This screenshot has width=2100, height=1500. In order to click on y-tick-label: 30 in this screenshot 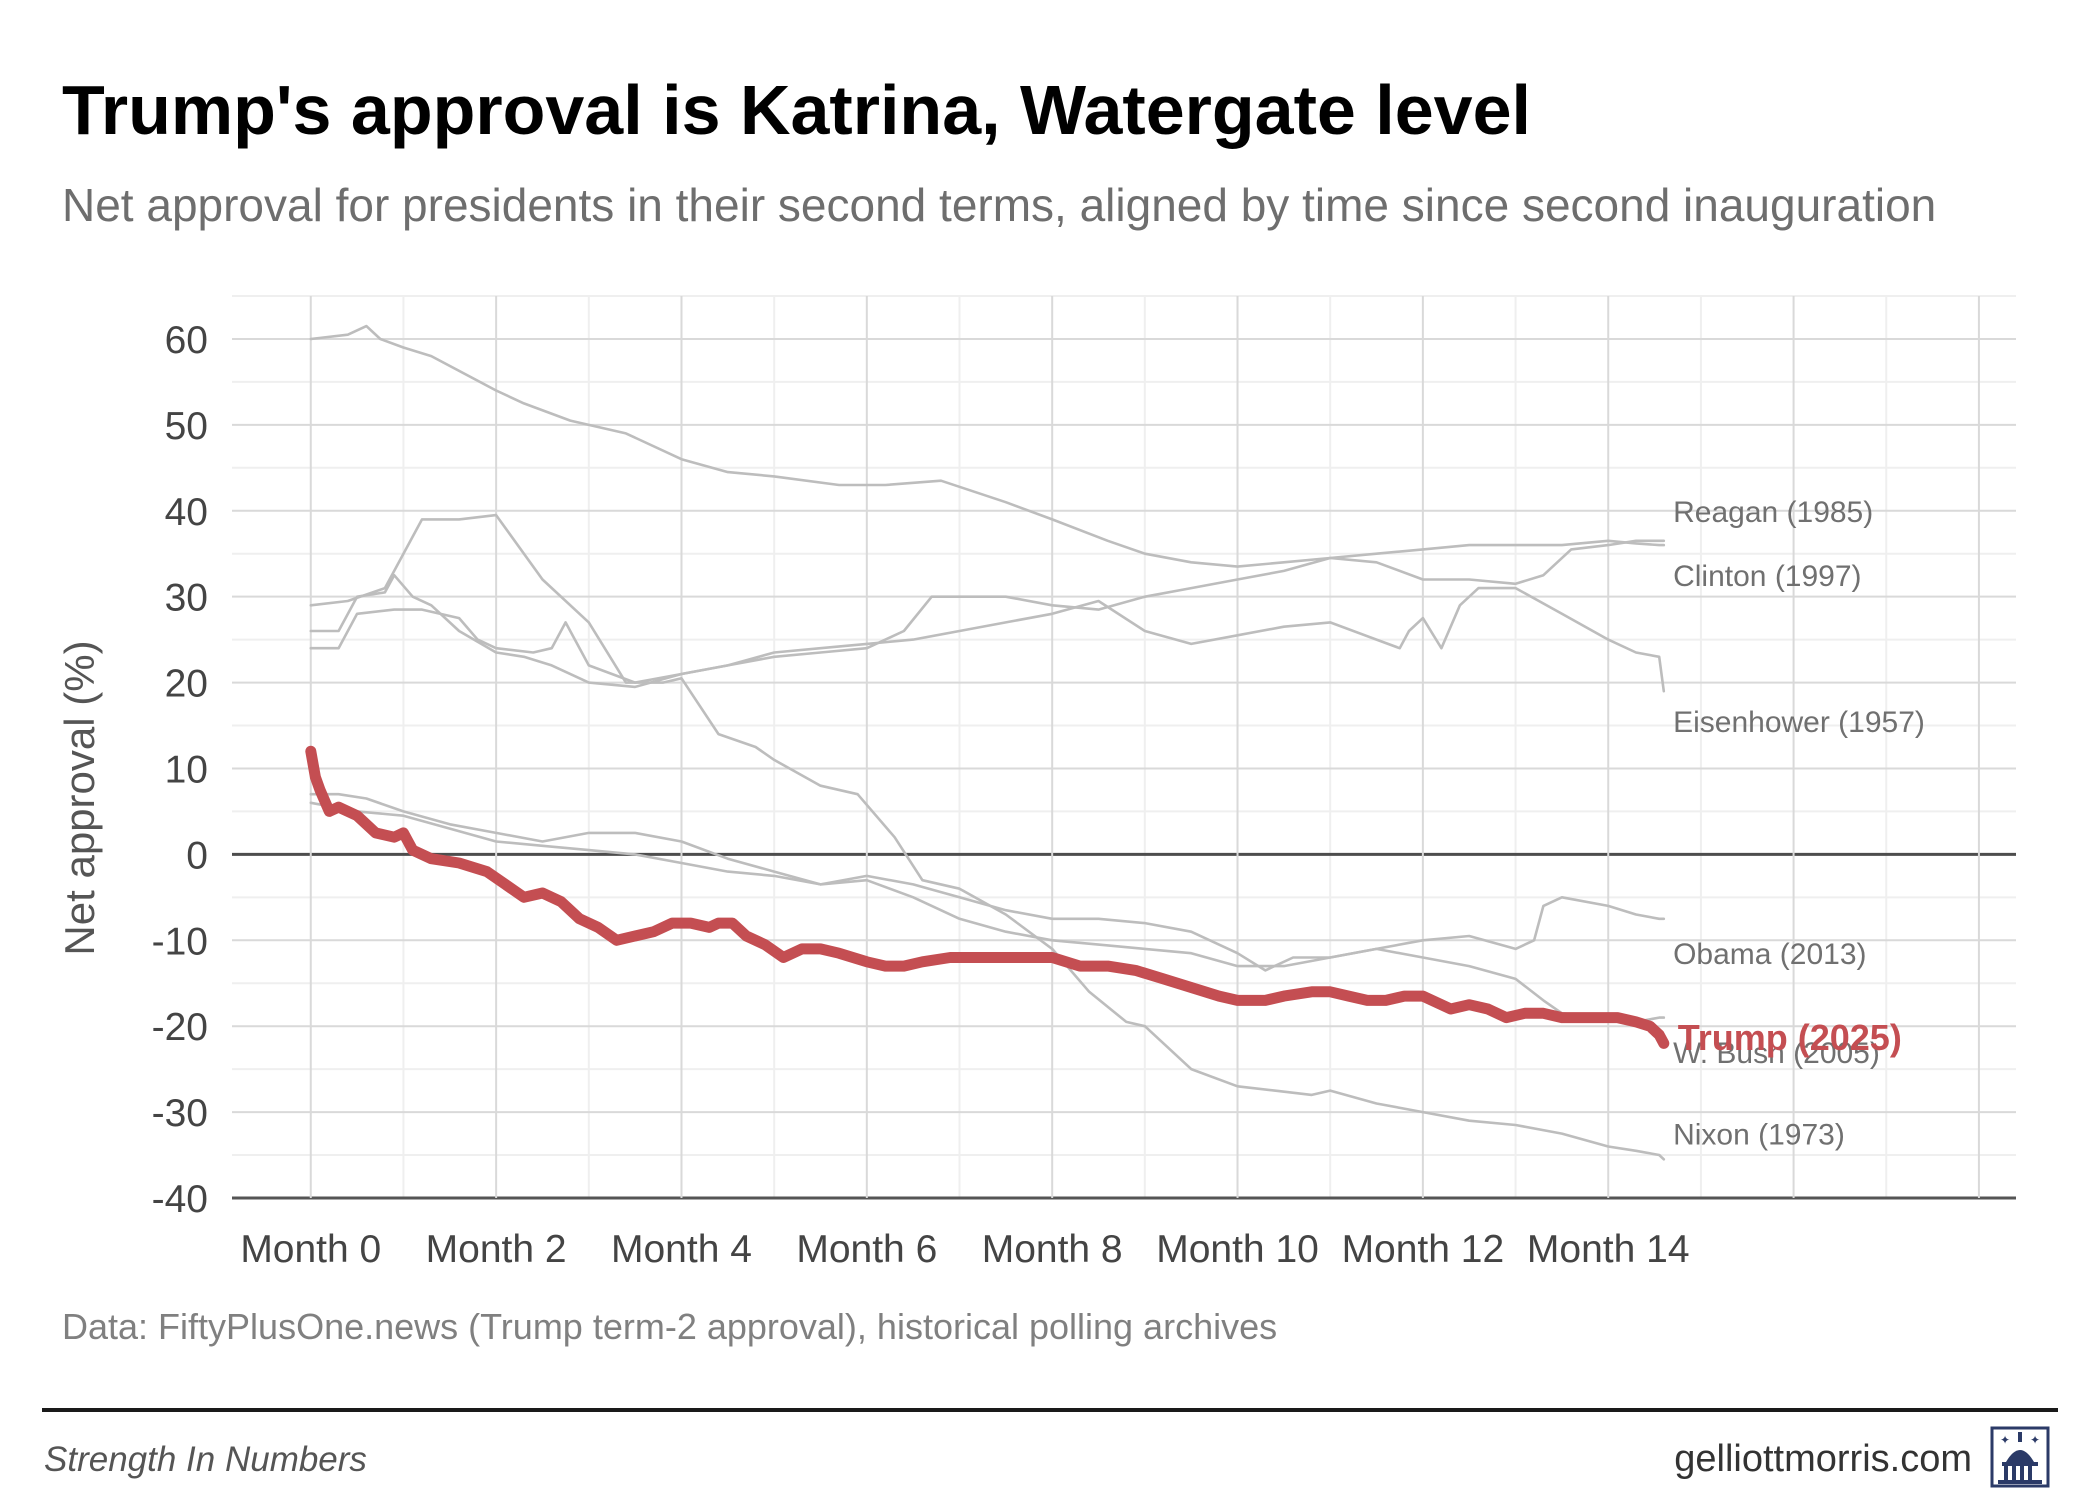, I will do `click(186, 598)`.